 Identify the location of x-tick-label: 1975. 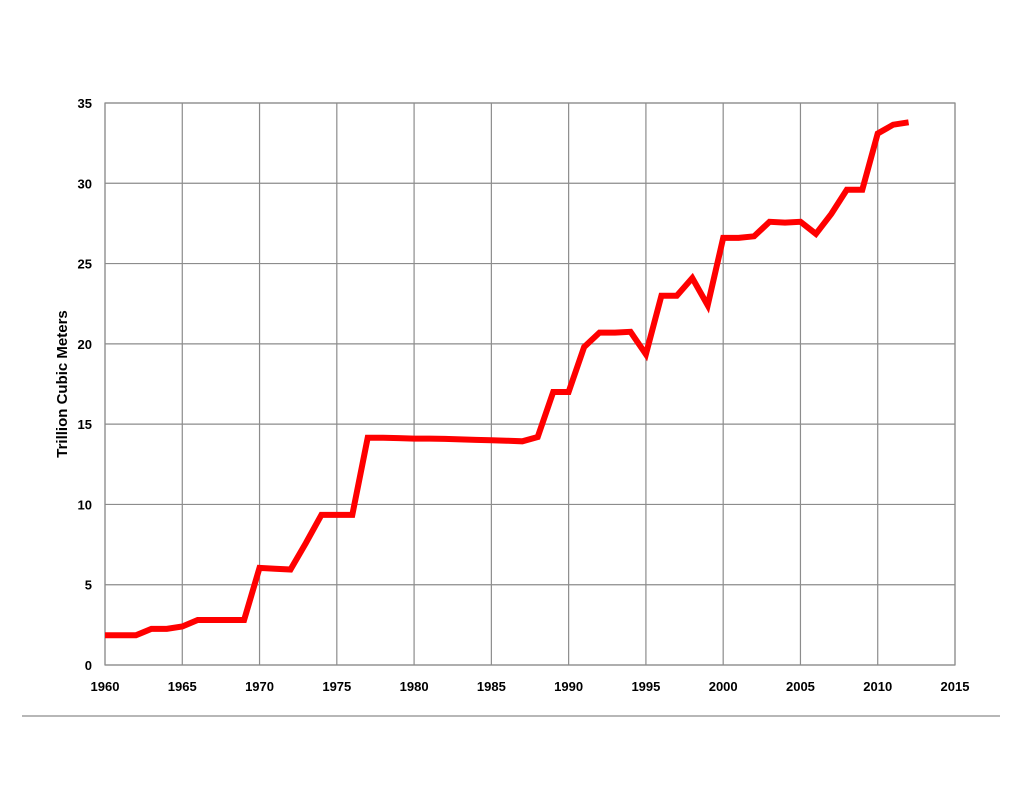
(336, 686).